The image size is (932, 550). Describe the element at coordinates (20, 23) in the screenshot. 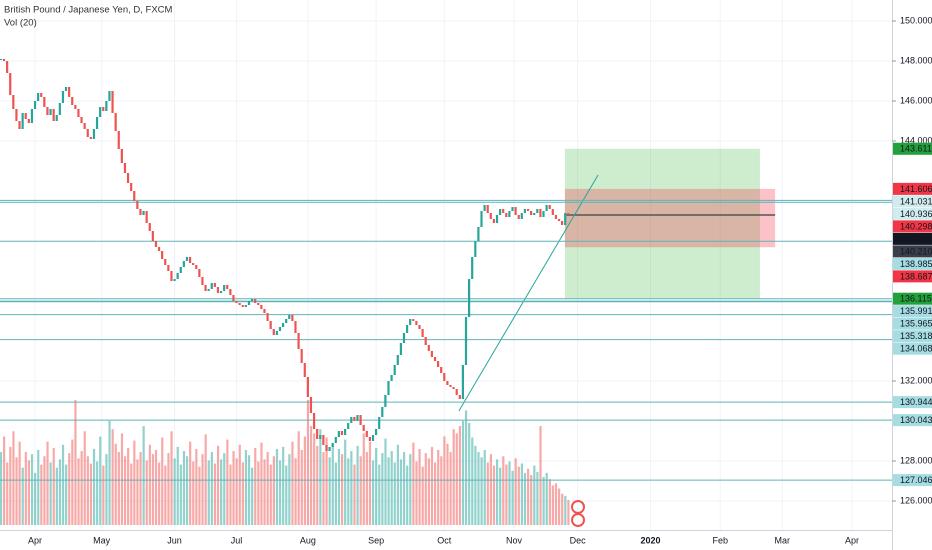

I see `indicator-label: Vol (20)` at that location.